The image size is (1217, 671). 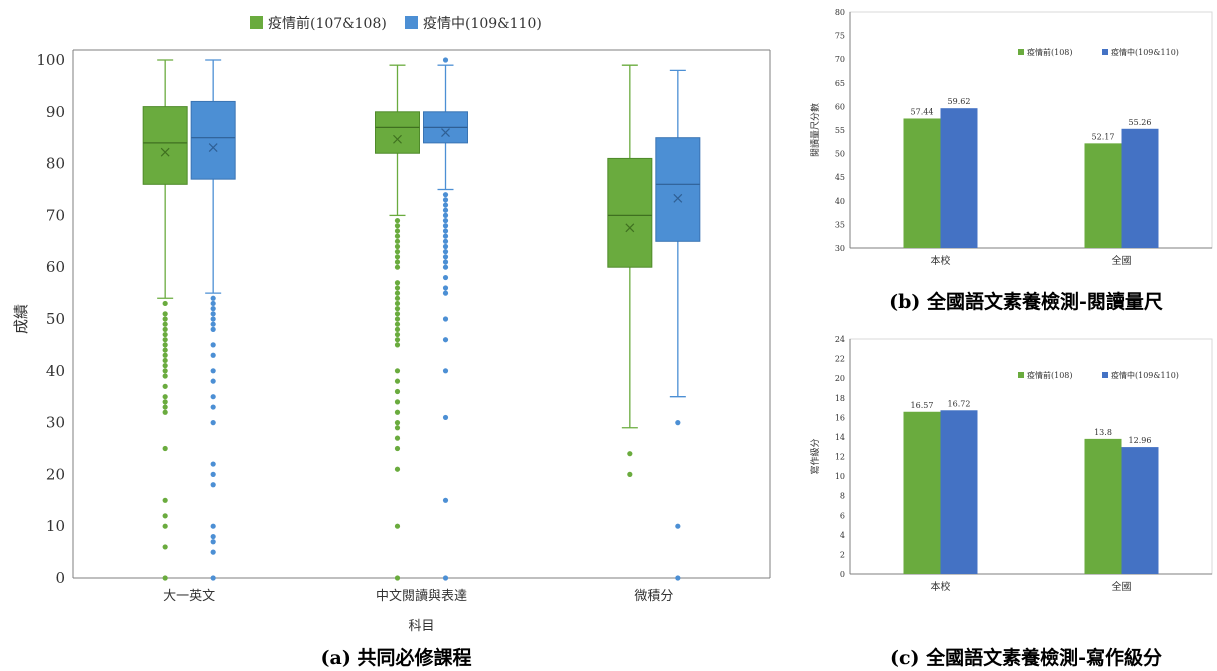 I want to click on y-tick-label: 30, so click(x=55, y=423).